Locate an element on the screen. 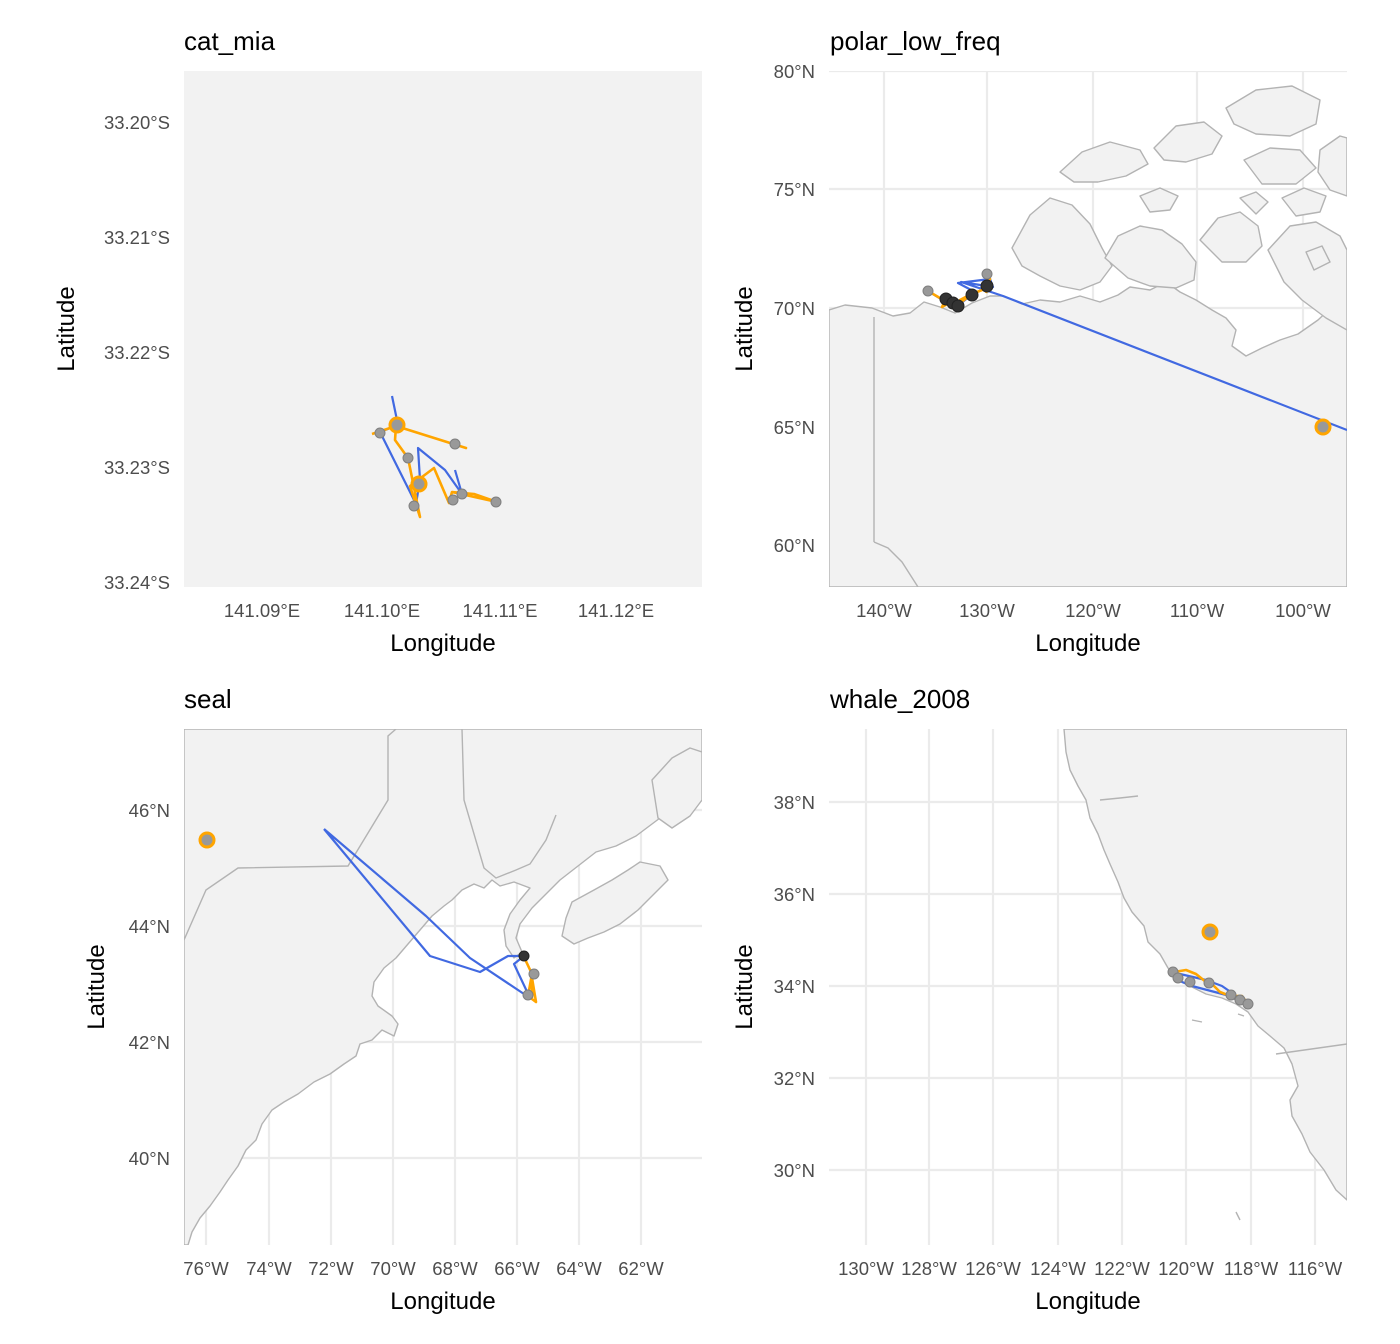 Image resolution: width=1400 pixels, height=1344 pixels. x-tick-label: 100°W is located at coordinates (1303, 610).